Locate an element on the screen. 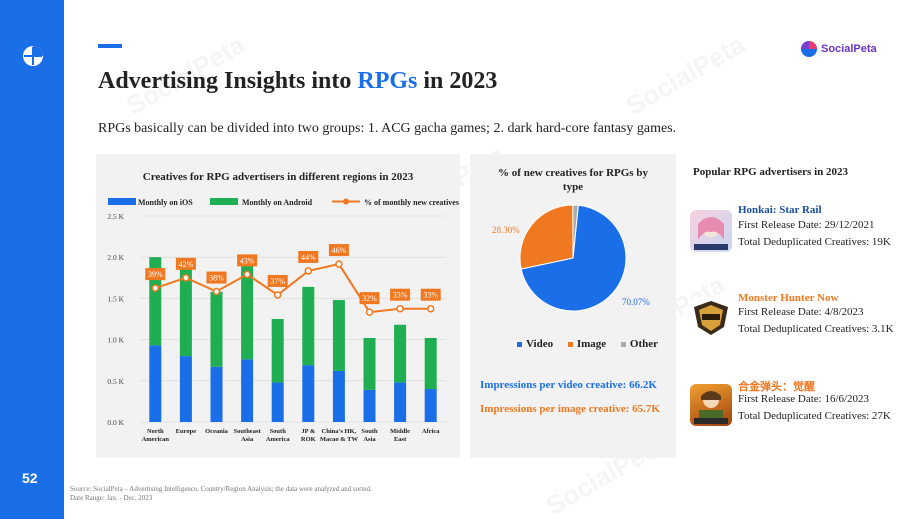 Image resolution: width=904 pixels, height=522 pixels. legend-android-swatch is located at coordinates (224, 201).